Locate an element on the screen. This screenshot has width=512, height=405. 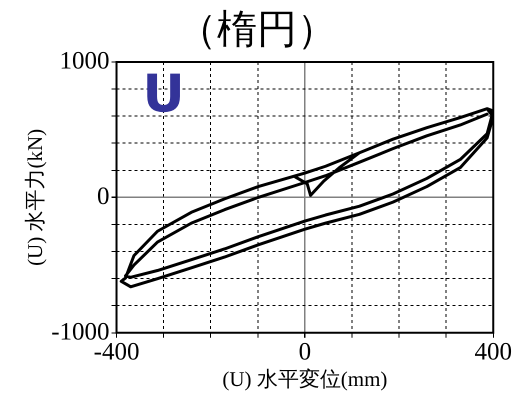
chart-title: （楕円） is located at coordinates (257, 29).